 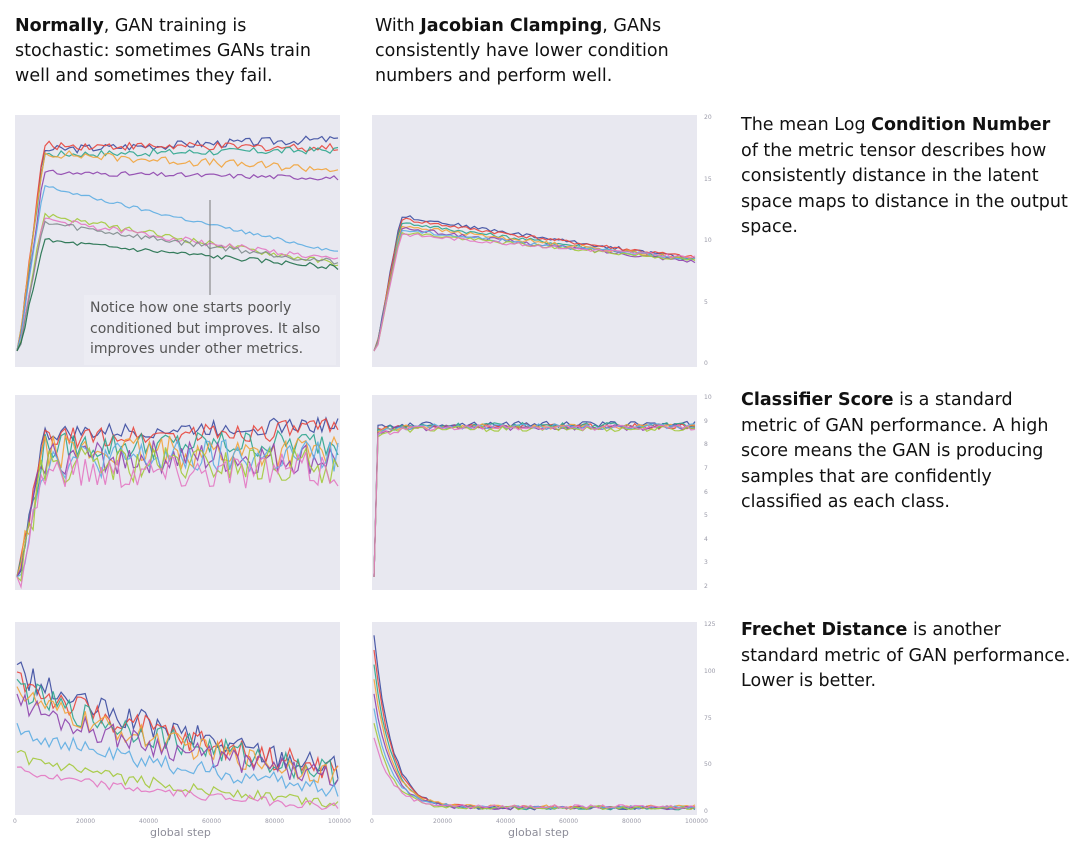 What do you see at coordinates (708, 117) in the screenshot?
I see `ytick-label: 20` at bounding box center [708, 117].